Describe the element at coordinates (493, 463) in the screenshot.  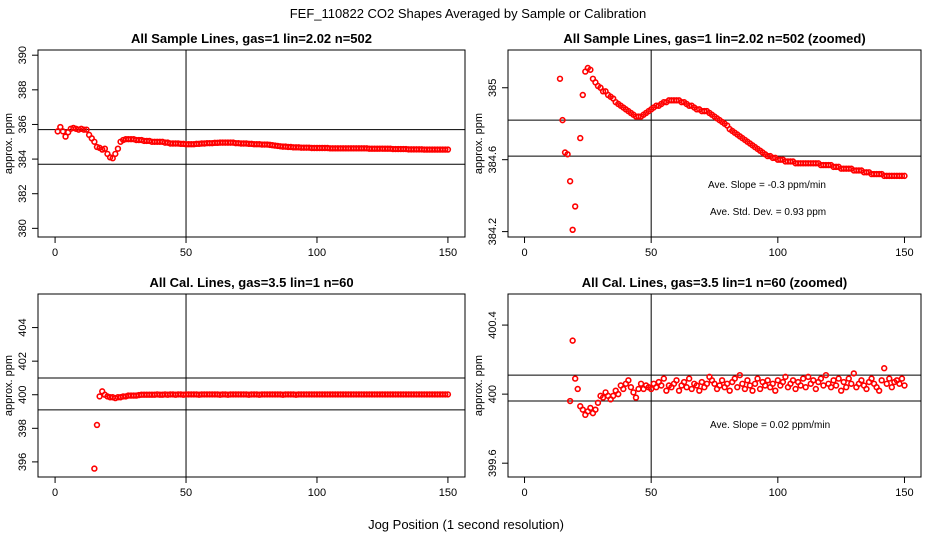
I see `y-tick-label: 399.6` at that location.